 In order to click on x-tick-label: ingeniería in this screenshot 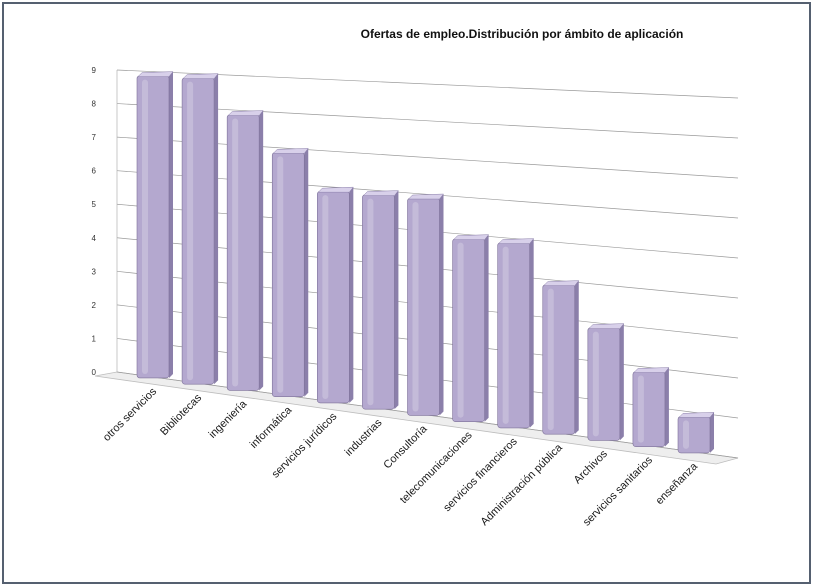, I will do `click(228, 418)`.